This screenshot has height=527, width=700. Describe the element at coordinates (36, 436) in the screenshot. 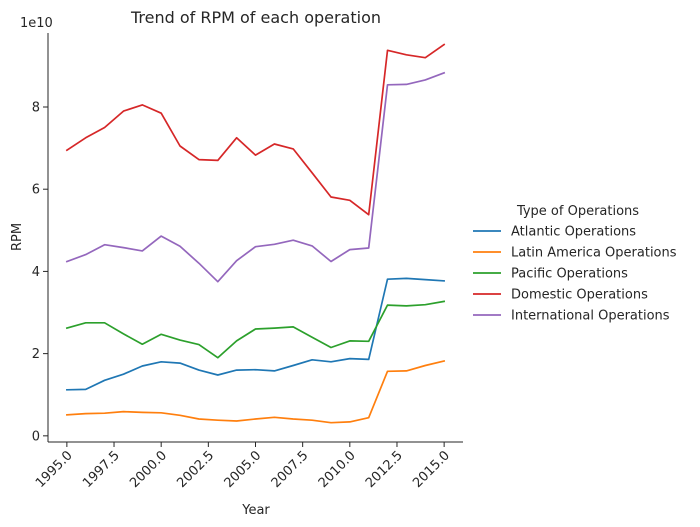

I see `y-tick-label: 0` at that location.